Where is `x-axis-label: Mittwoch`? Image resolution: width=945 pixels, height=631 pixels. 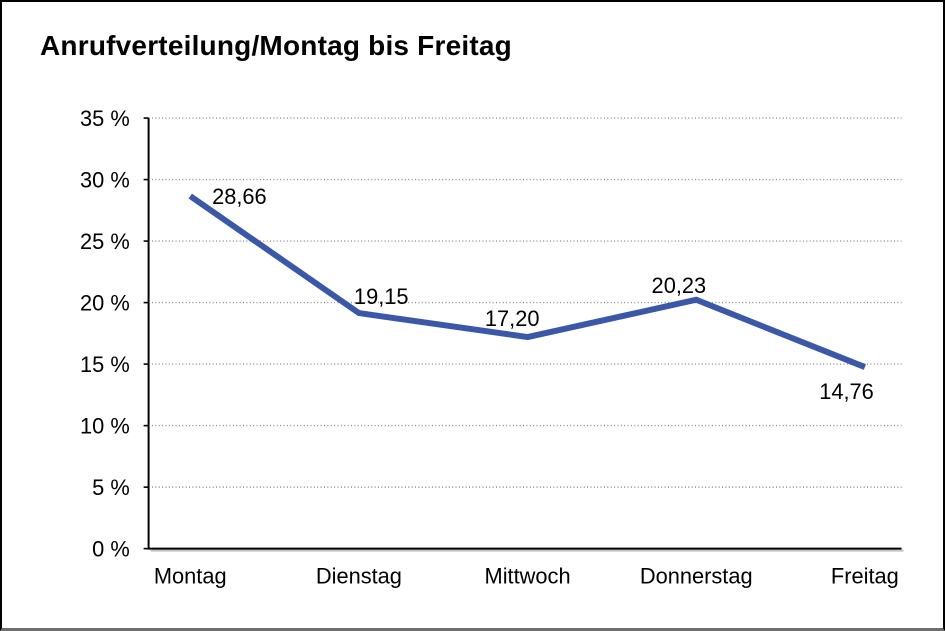 x-axis-label: Mittwoch is located at coordinates (528, 575).